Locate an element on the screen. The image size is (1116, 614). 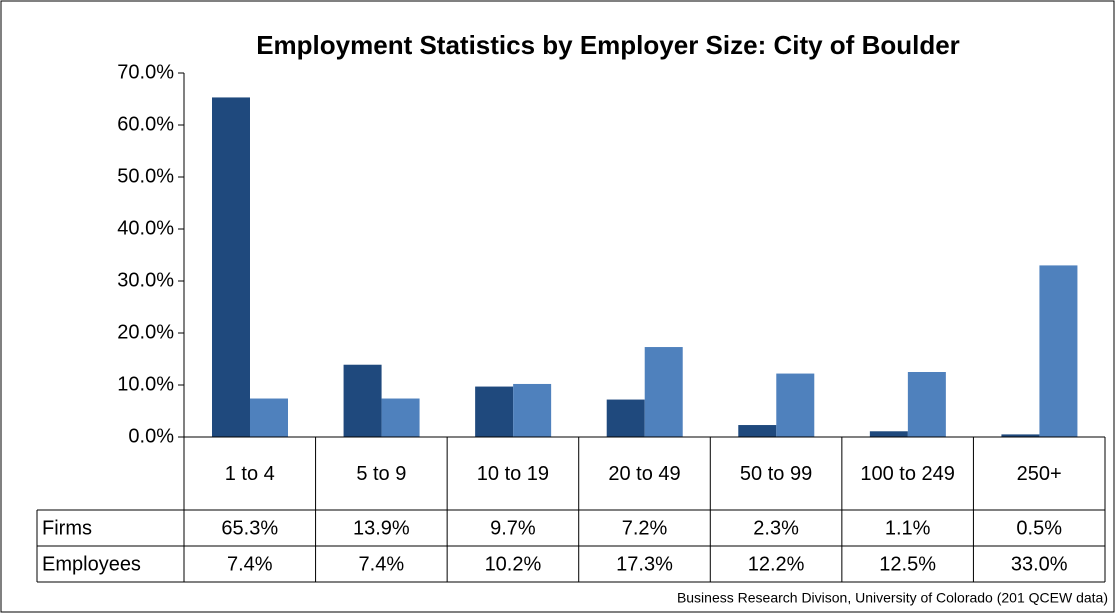
table-value: 9.7% is located at coordinates (513, 528).